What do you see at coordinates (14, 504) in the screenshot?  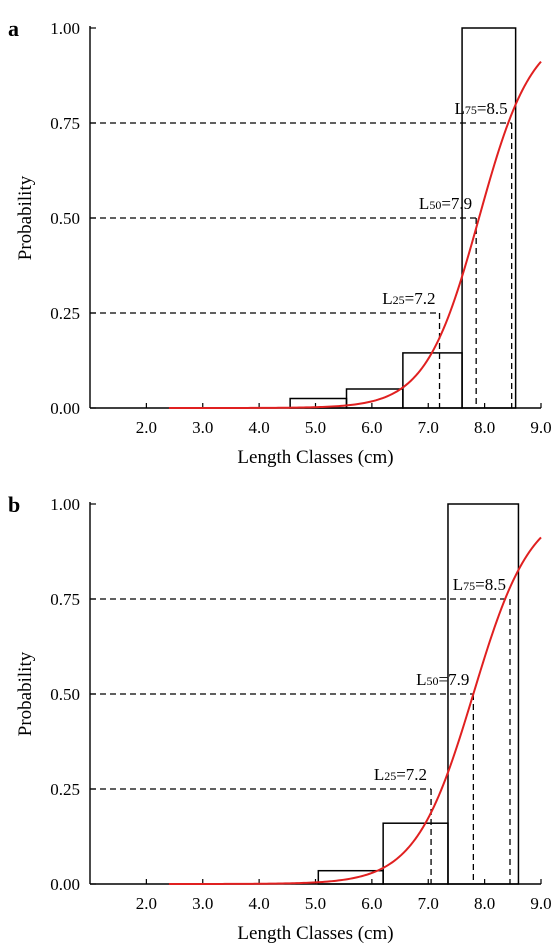 I see `panel-letter-b: b` at bounding box center [14, 504].